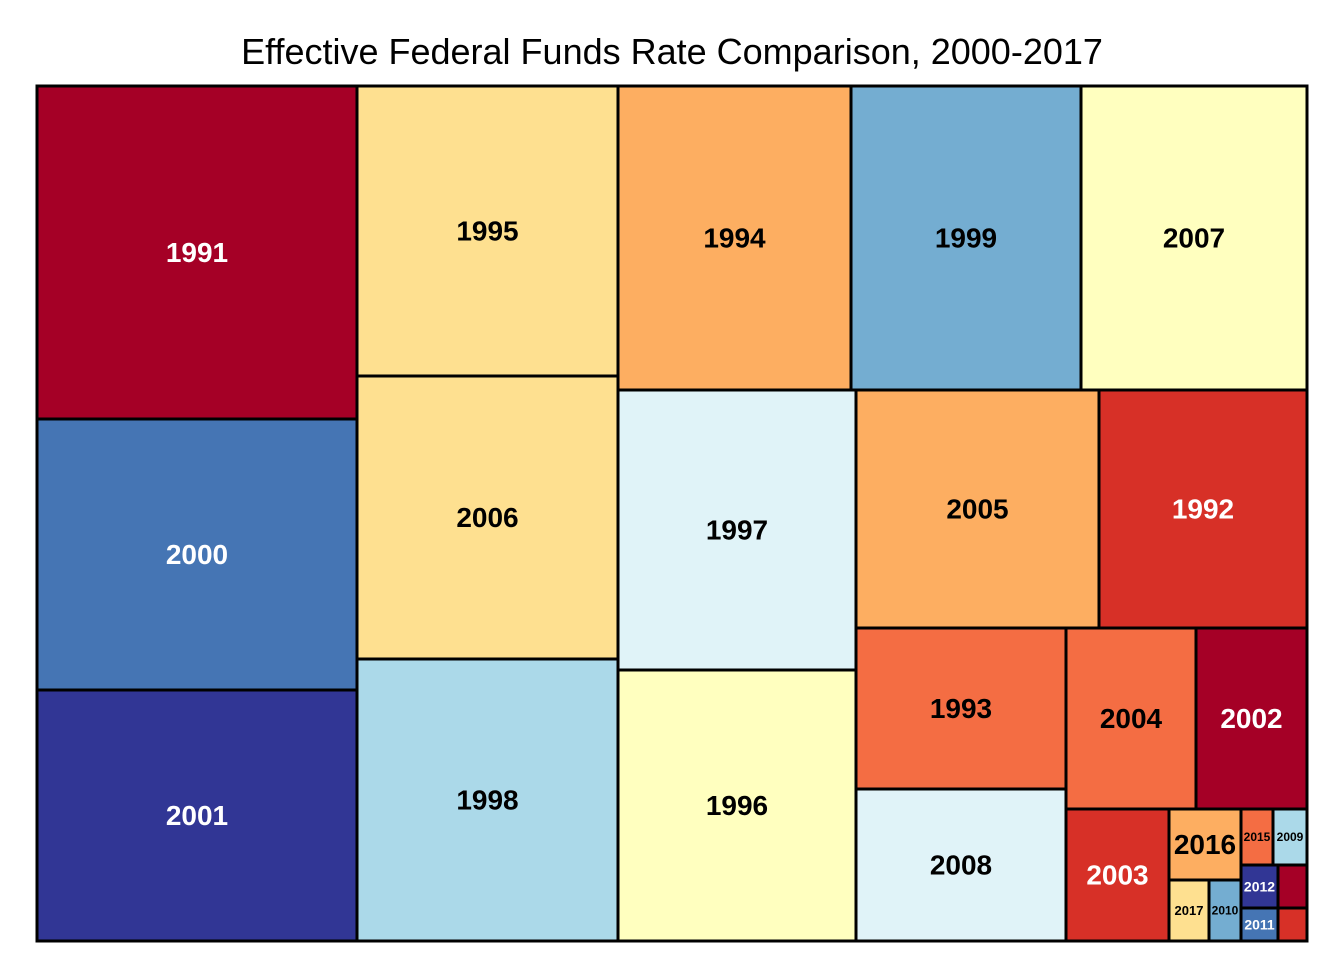 The height and width of the screenshot is (960, 1344). I want to click on treemap-cell-1994: 1994, so click(734, 238).